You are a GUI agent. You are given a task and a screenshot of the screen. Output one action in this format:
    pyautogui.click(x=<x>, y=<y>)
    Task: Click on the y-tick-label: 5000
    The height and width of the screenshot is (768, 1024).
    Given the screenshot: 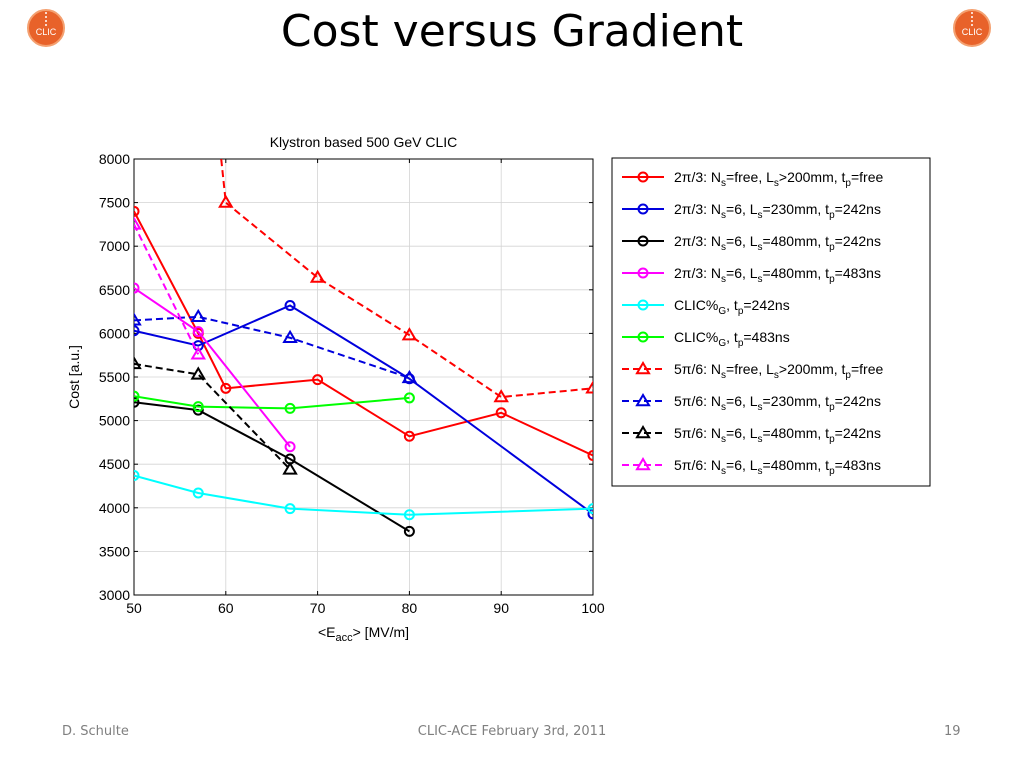 What is the action you would take?
    pyautogui.click(x=114, y=421)
    